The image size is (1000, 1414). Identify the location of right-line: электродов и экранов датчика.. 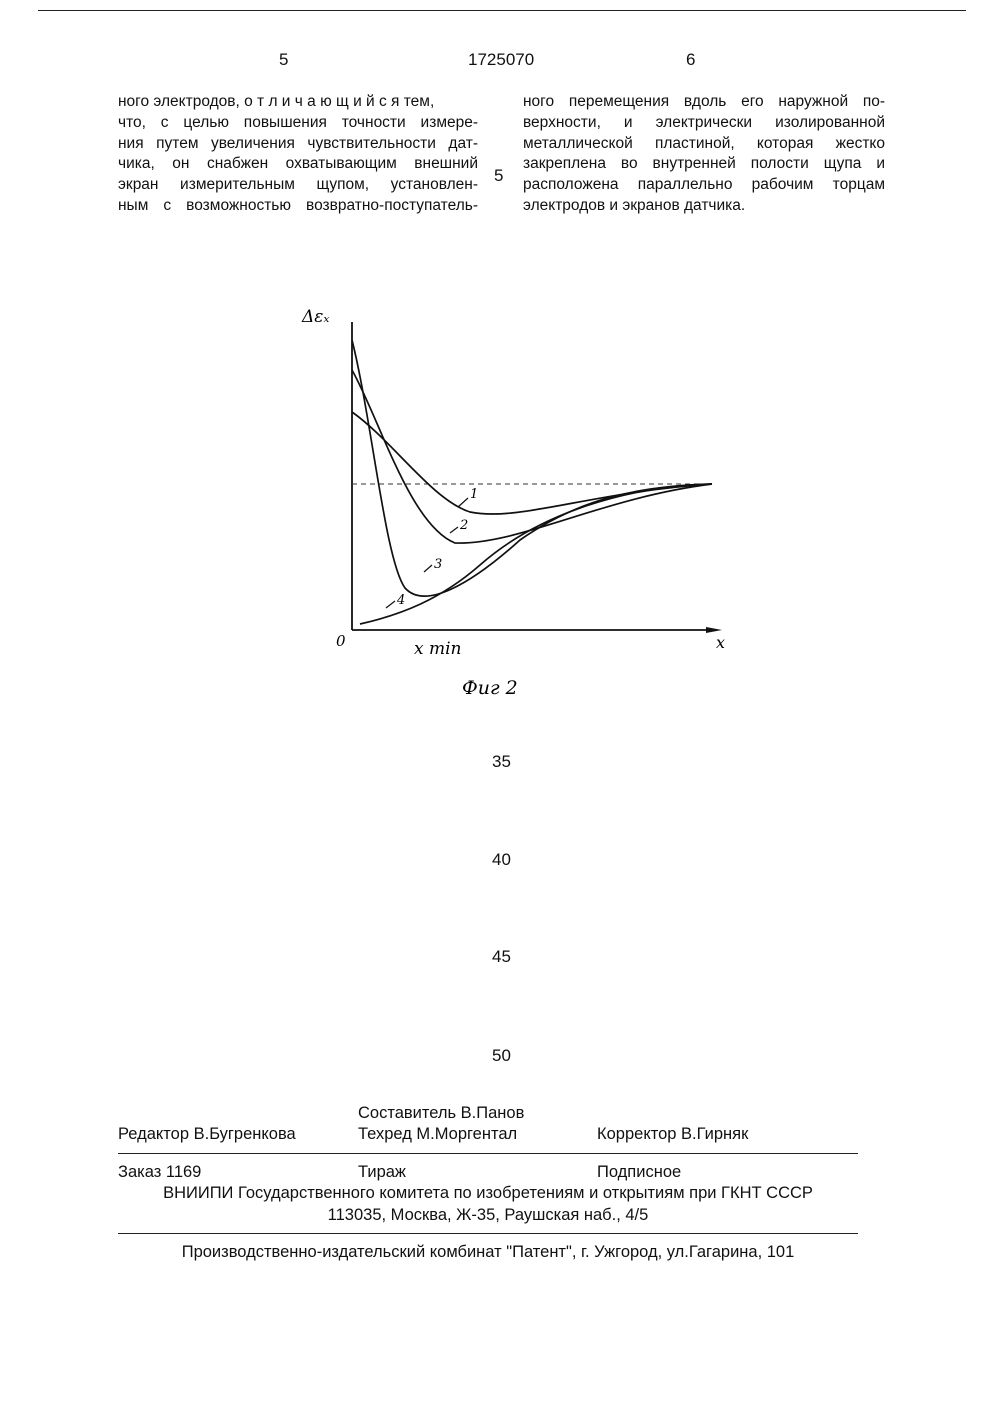
(704, 206).